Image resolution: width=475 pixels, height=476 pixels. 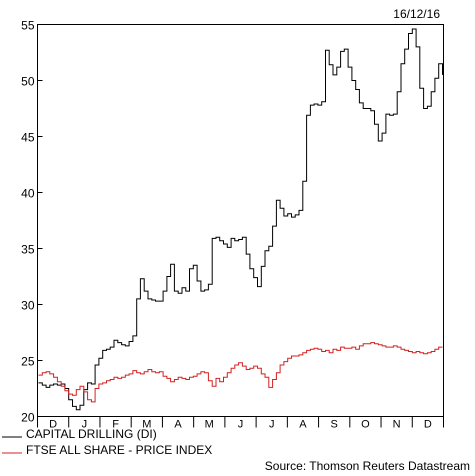 I want to click on y-tick-label: 45, so click(x=28, y=138).